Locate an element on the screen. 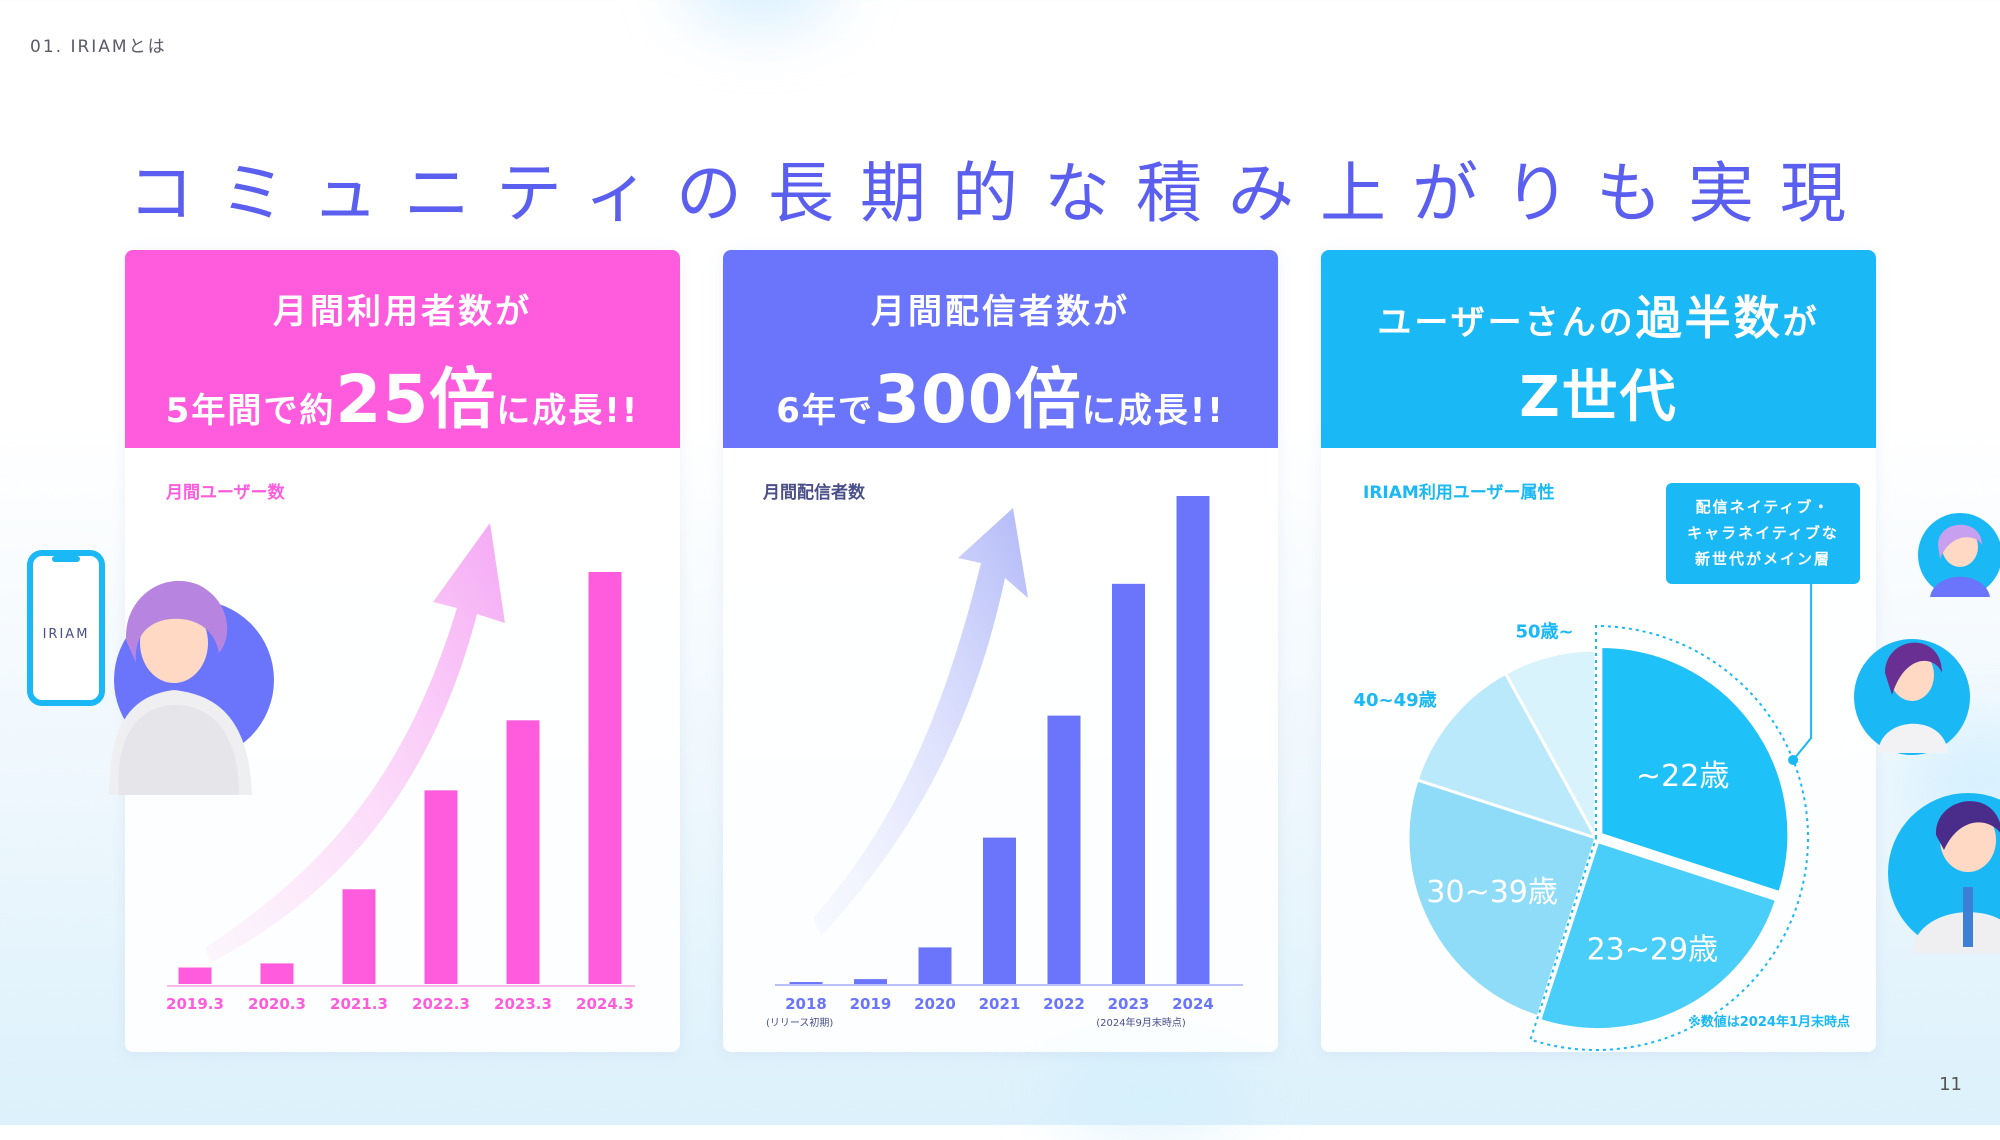  bar-2020.3 is located at coordinates (277, 973).